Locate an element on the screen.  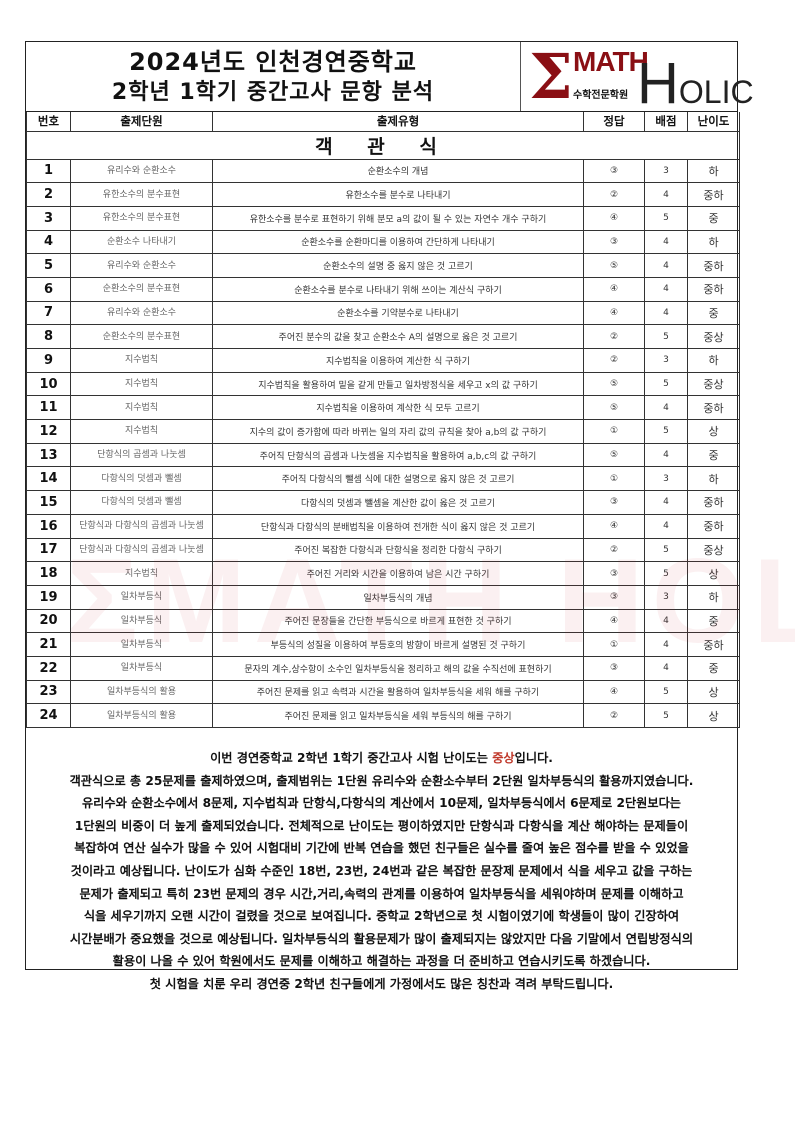
question-level: 상 is located at coordinates (713, 715).